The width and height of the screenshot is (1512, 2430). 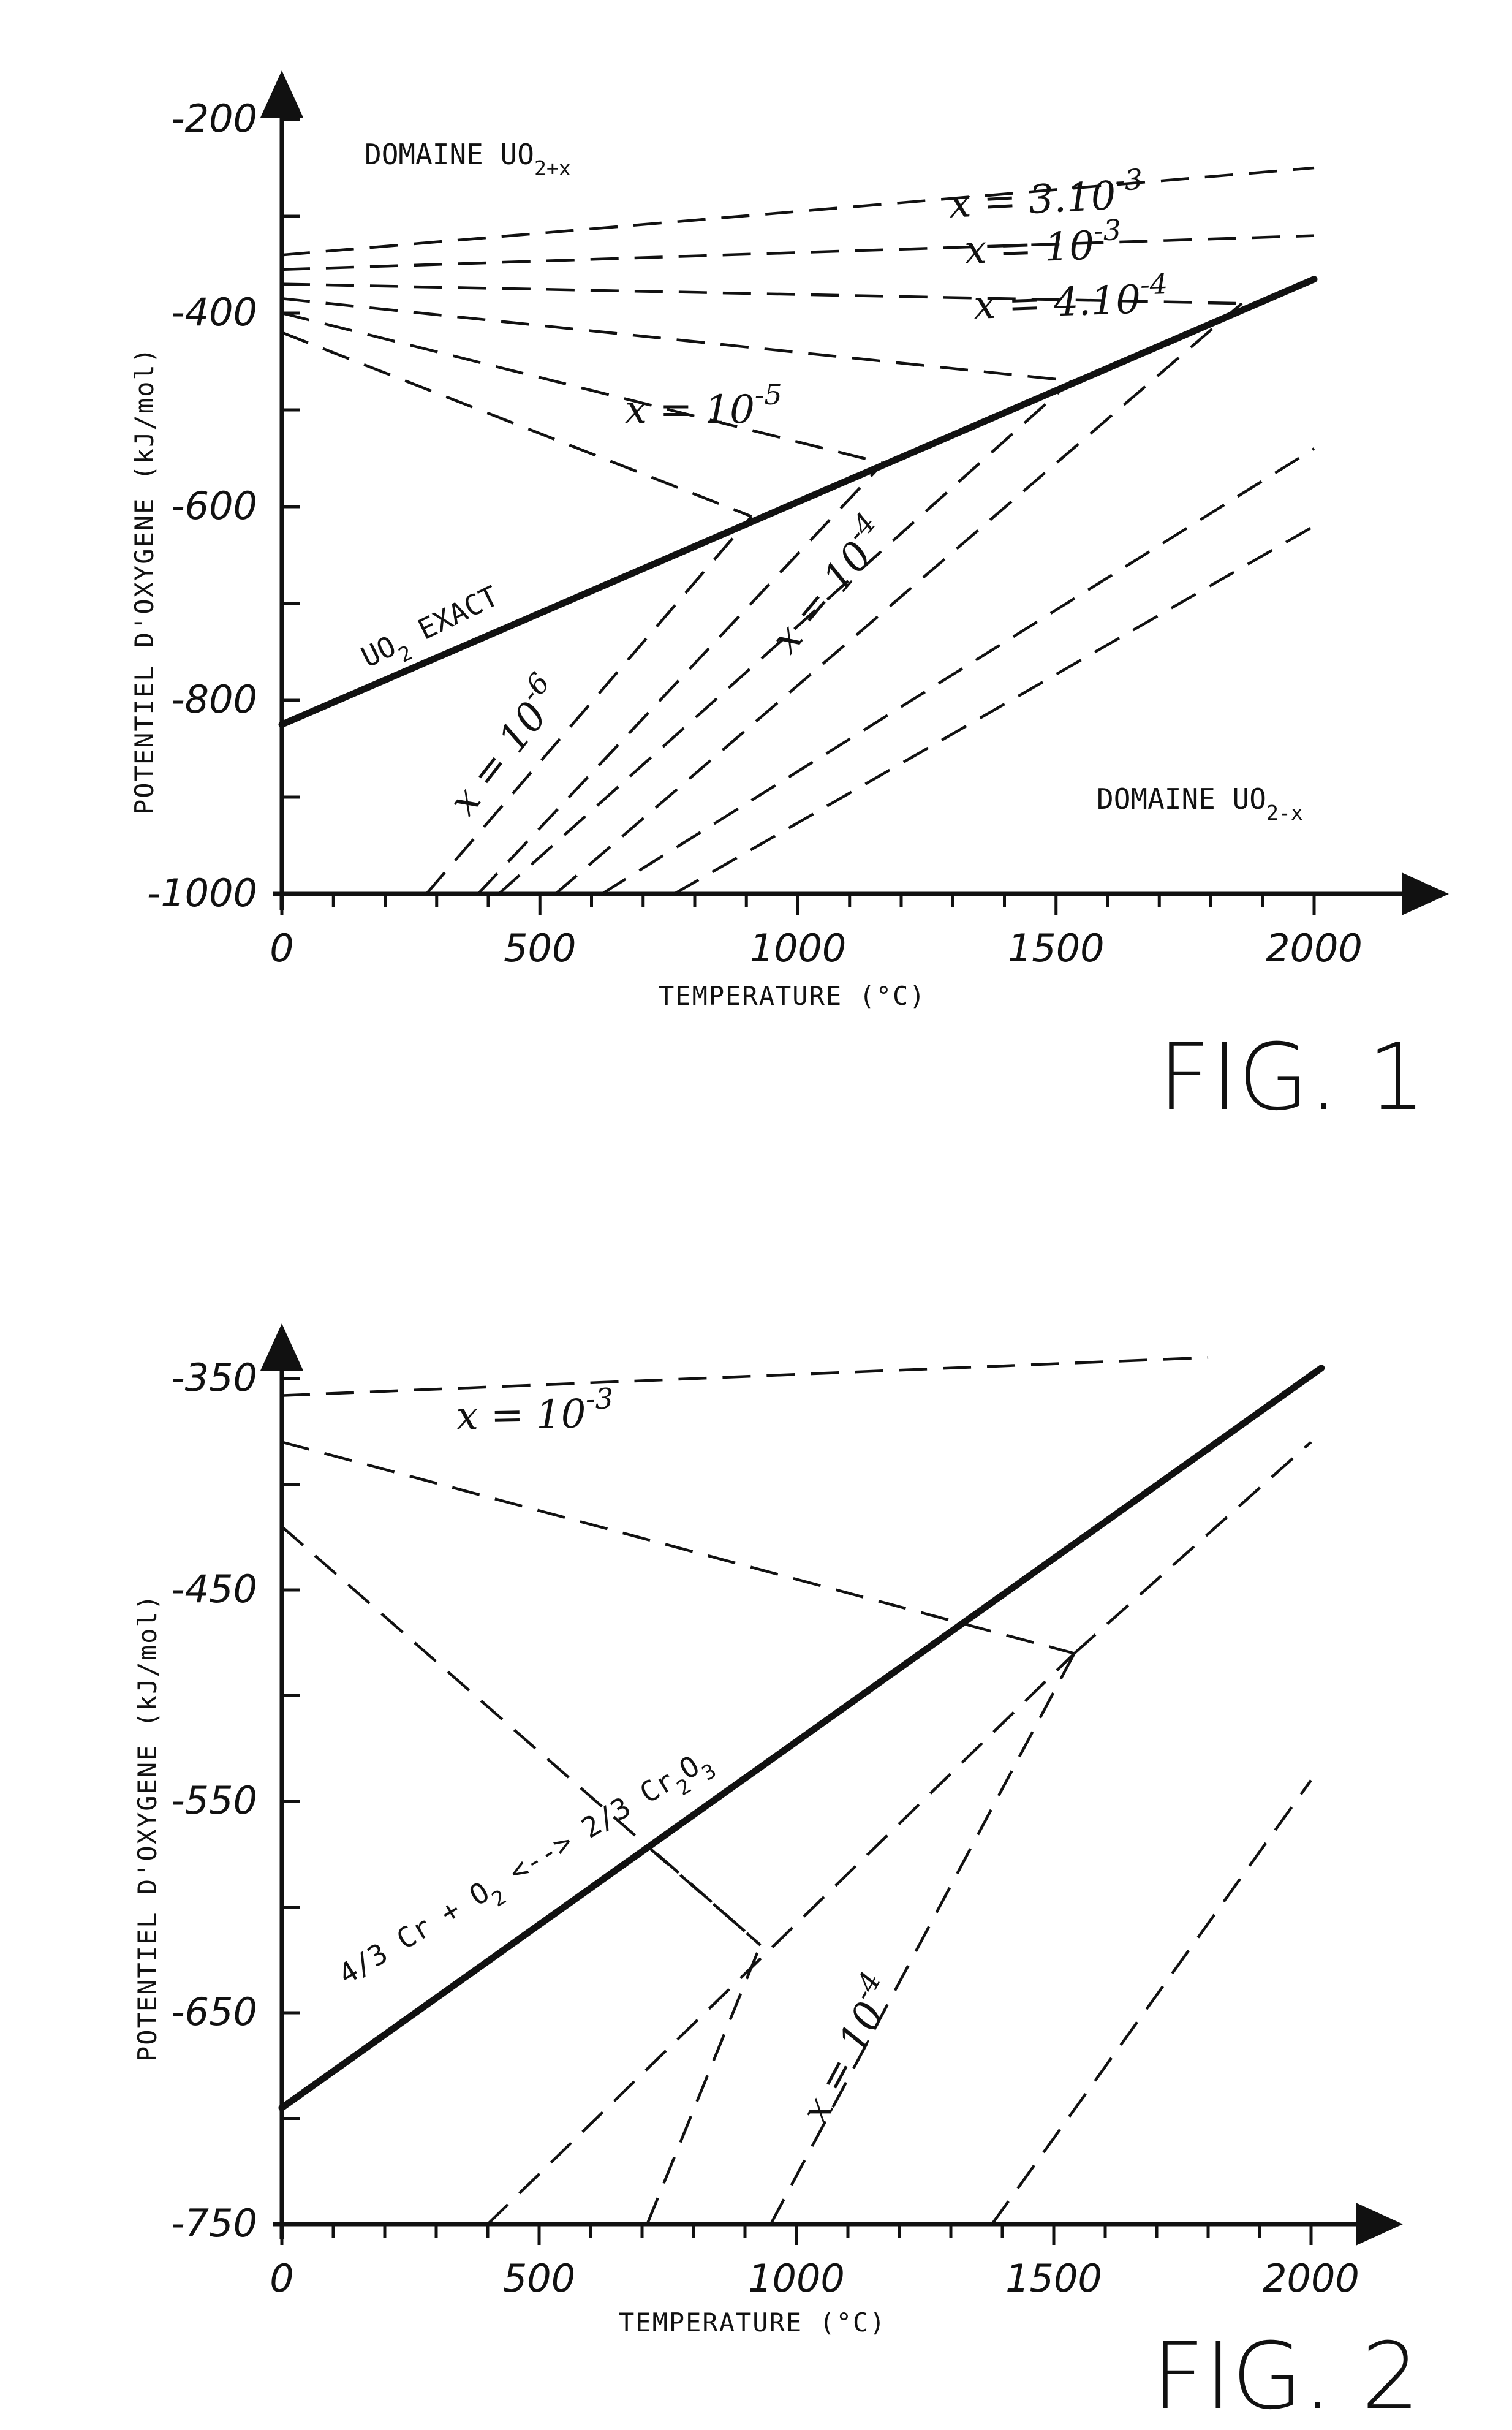 I want to click on annotation-uo2-exact: UO2 EXACT, so click(x=432, y=630).